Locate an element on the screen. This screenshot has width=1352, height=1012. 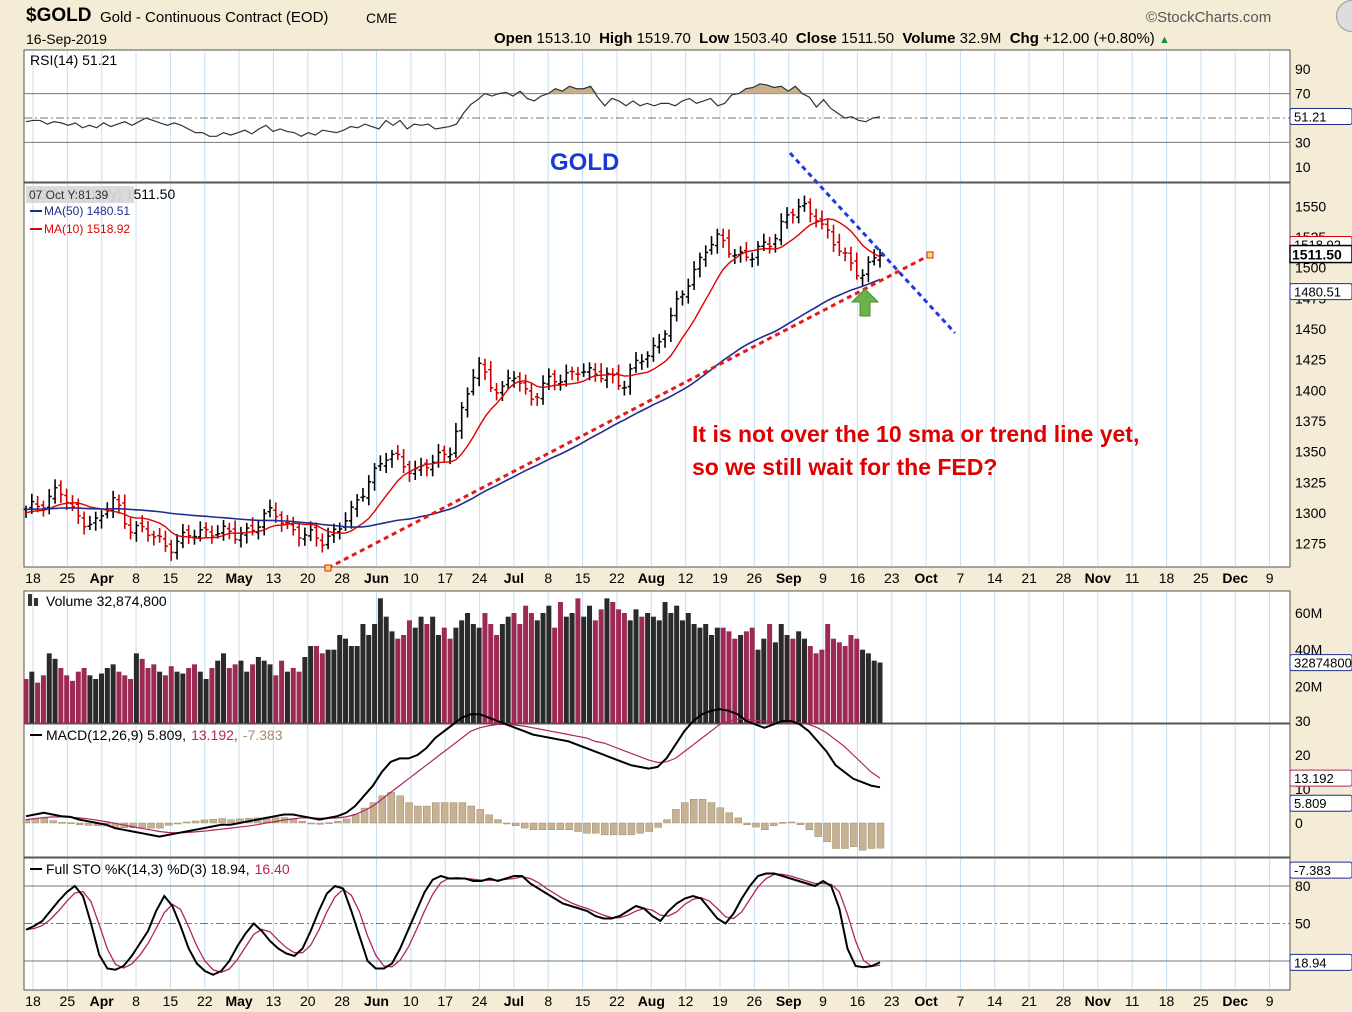
volume-tag-bg is located at coordinates (1320, 663).